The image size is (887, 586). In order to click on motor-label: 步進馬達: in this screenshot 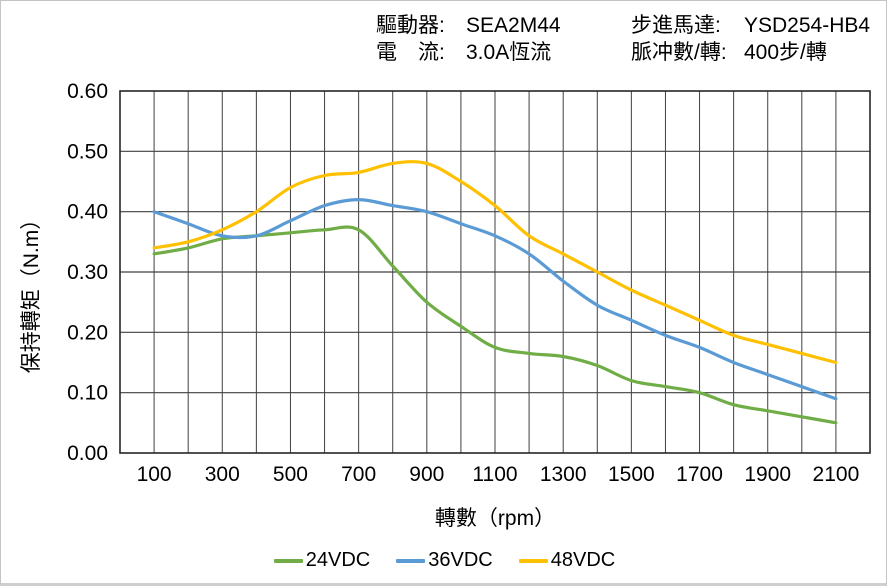, I will do `click(676, 25)`.